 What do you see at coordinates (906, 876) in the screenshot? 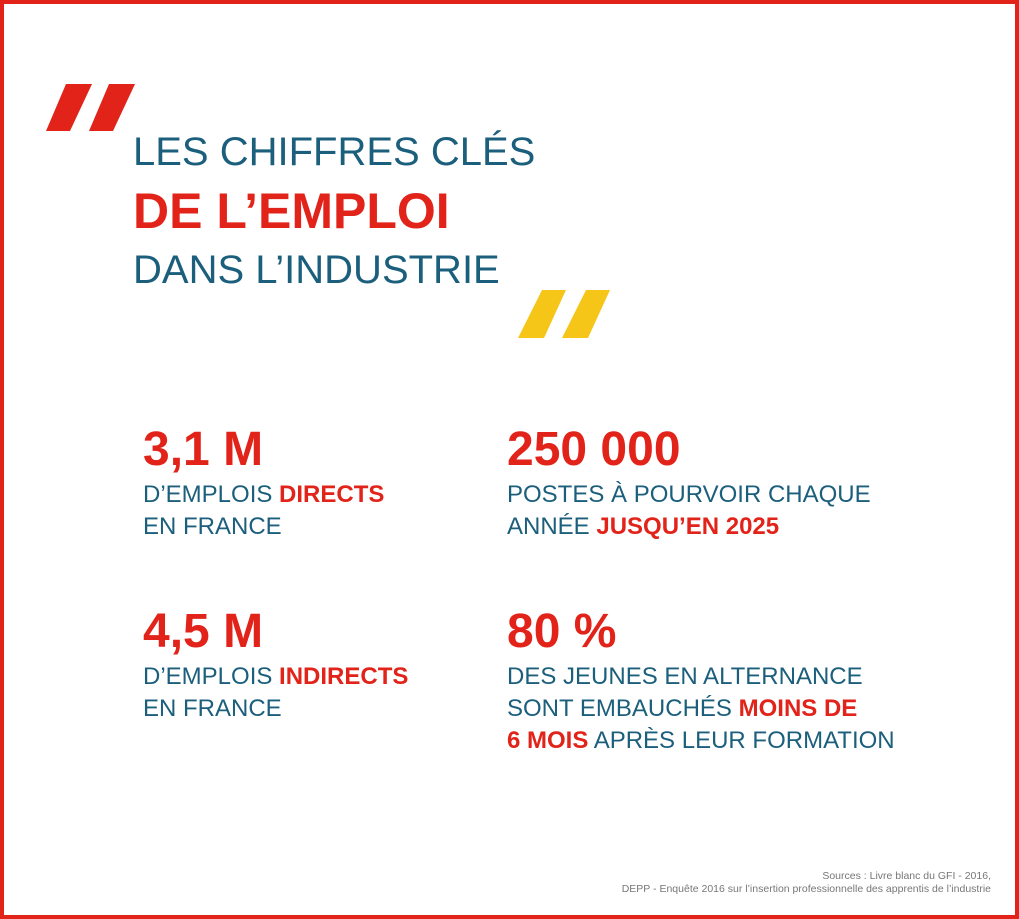
I see `source: Sources : Livre blanc du GFI - 2016,` at bounding box center [906, 876].